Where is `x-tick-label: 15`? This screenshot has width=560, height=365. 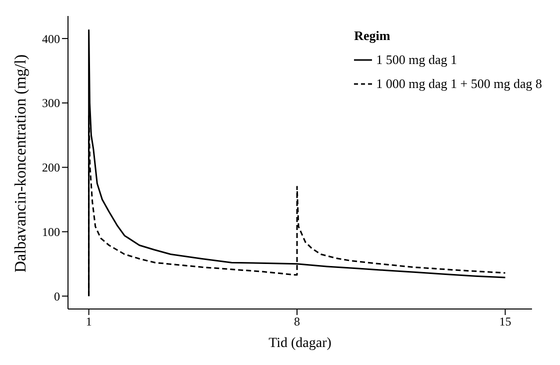 x-tick-label: 15 is located at coordinates (505, 321).